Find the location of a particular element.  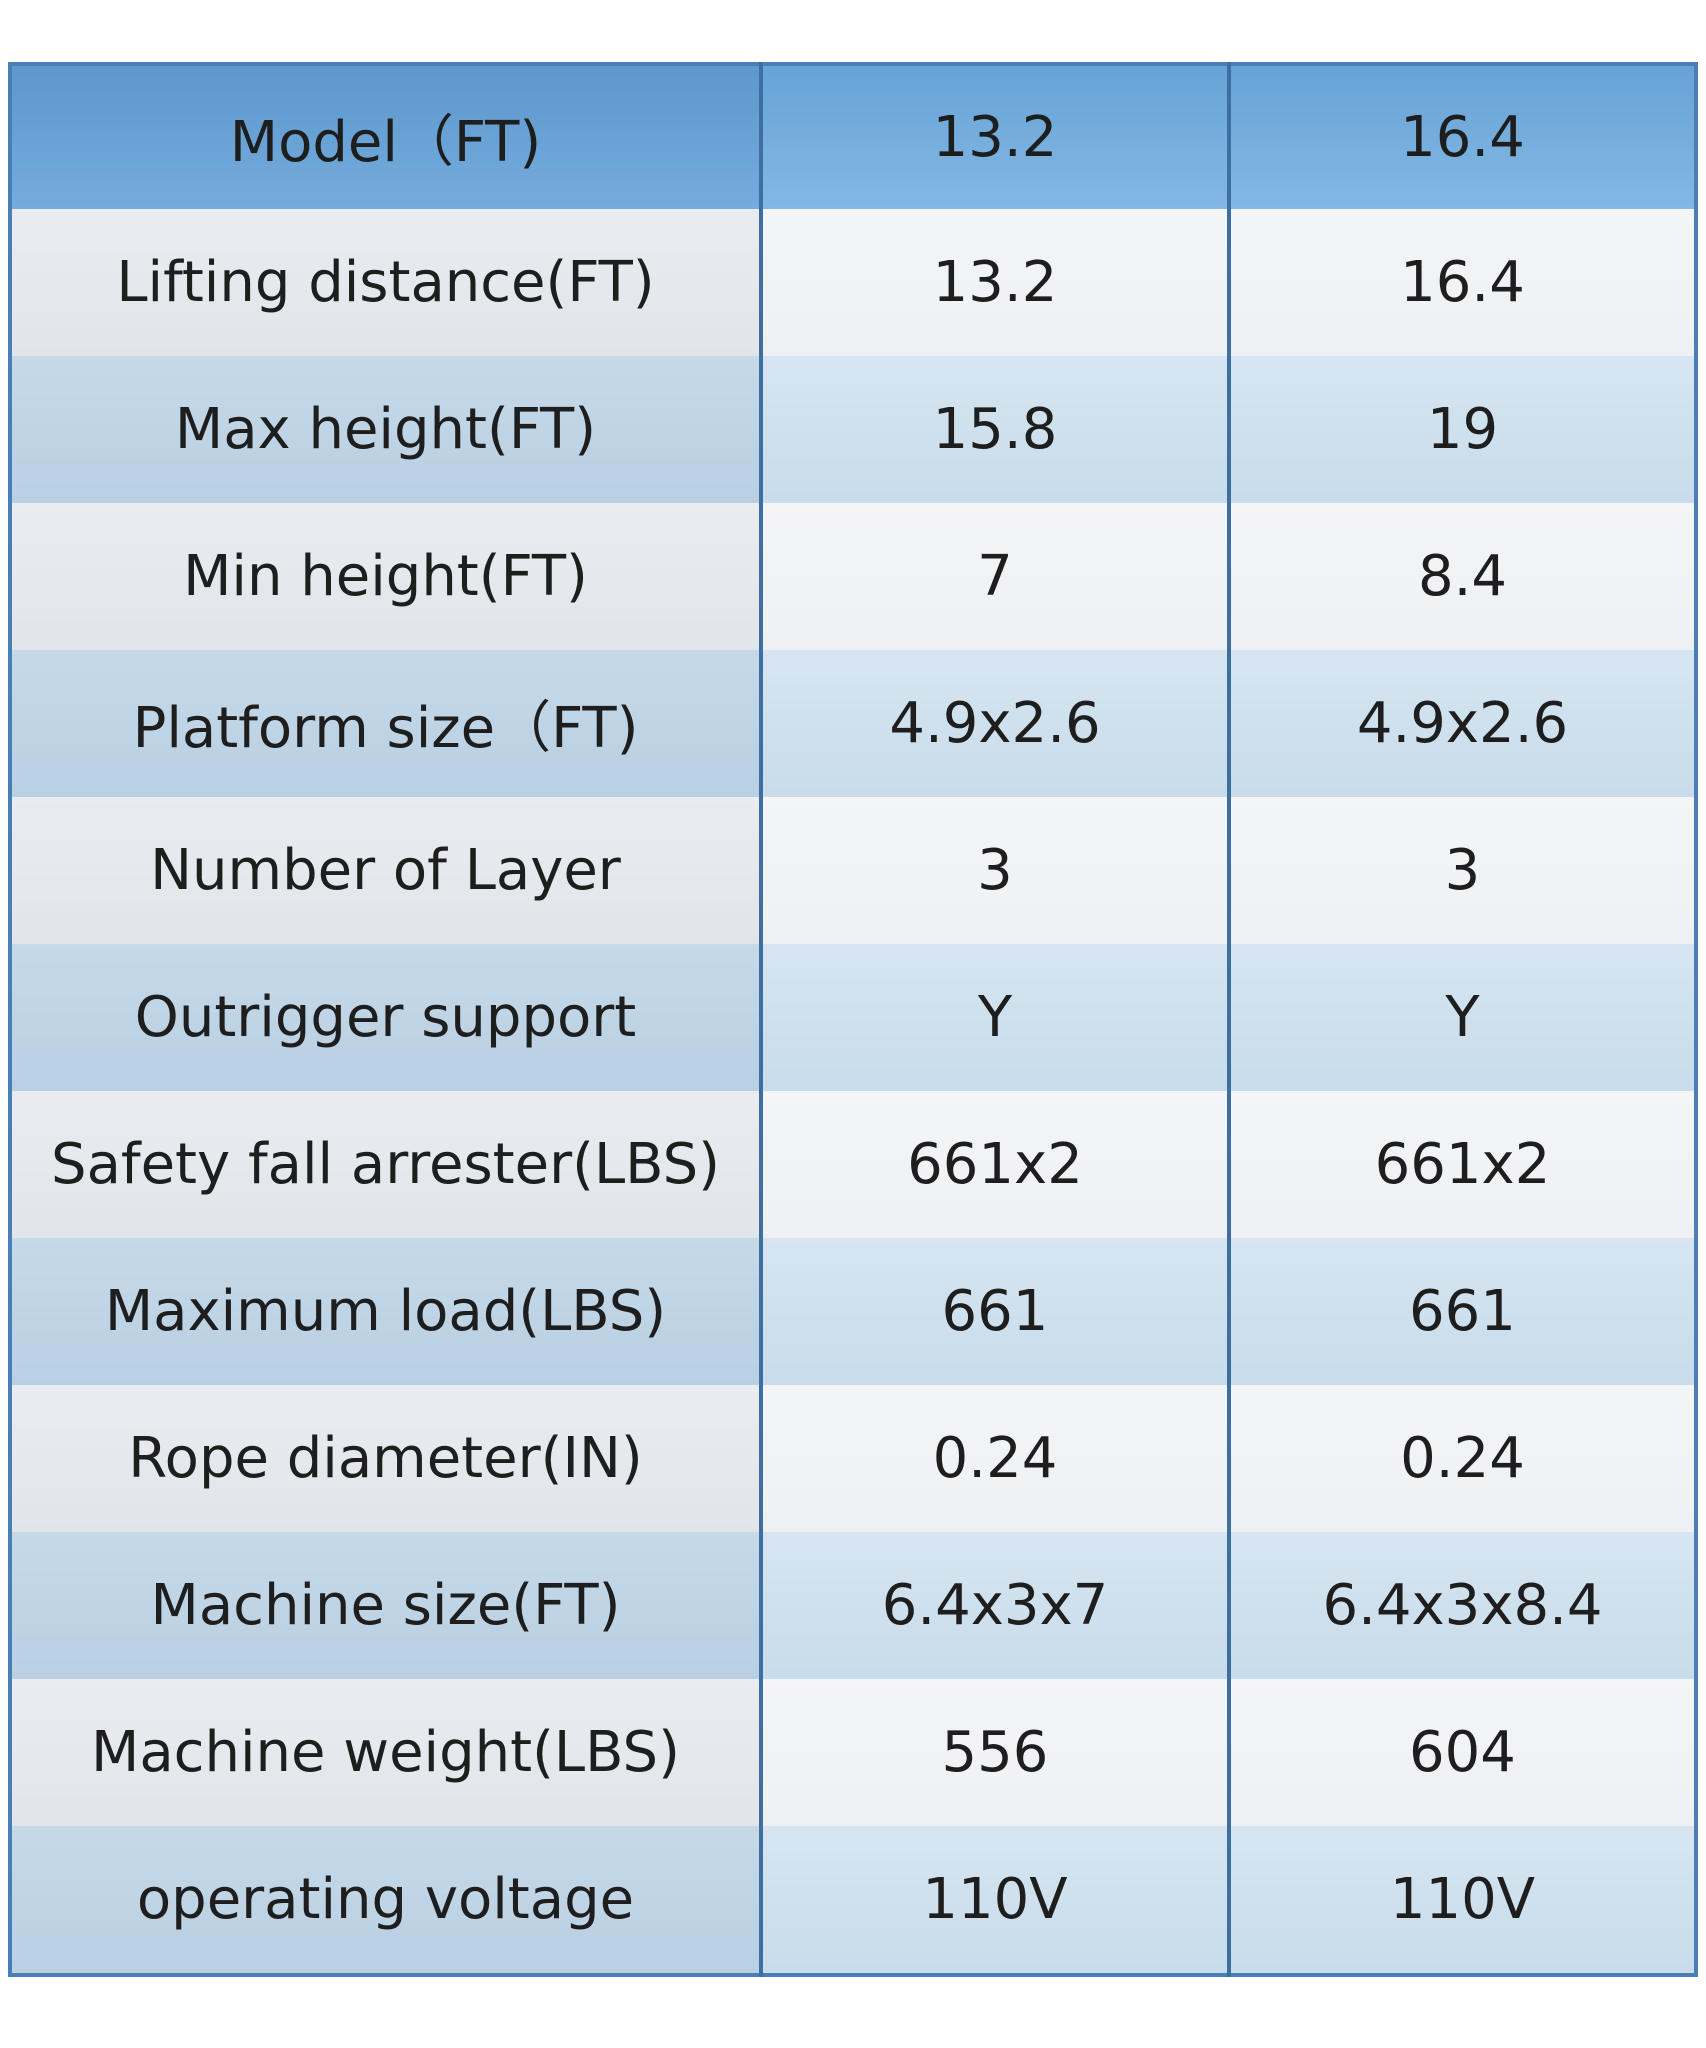

header-cell: 13.2 is located at coordinates (994, 136).